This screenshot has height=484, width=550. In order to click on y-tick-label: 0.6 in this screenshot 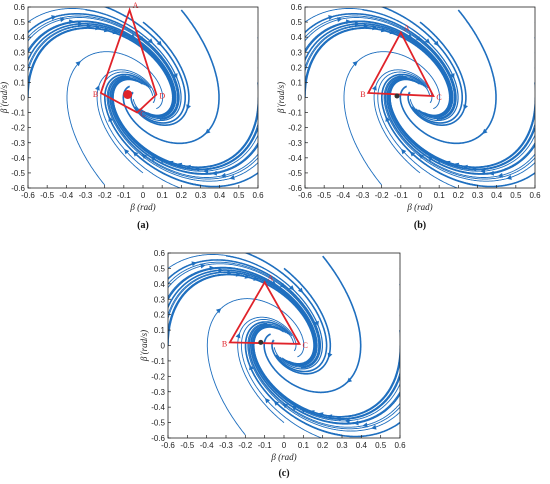, I will do `click(160, 253)`.